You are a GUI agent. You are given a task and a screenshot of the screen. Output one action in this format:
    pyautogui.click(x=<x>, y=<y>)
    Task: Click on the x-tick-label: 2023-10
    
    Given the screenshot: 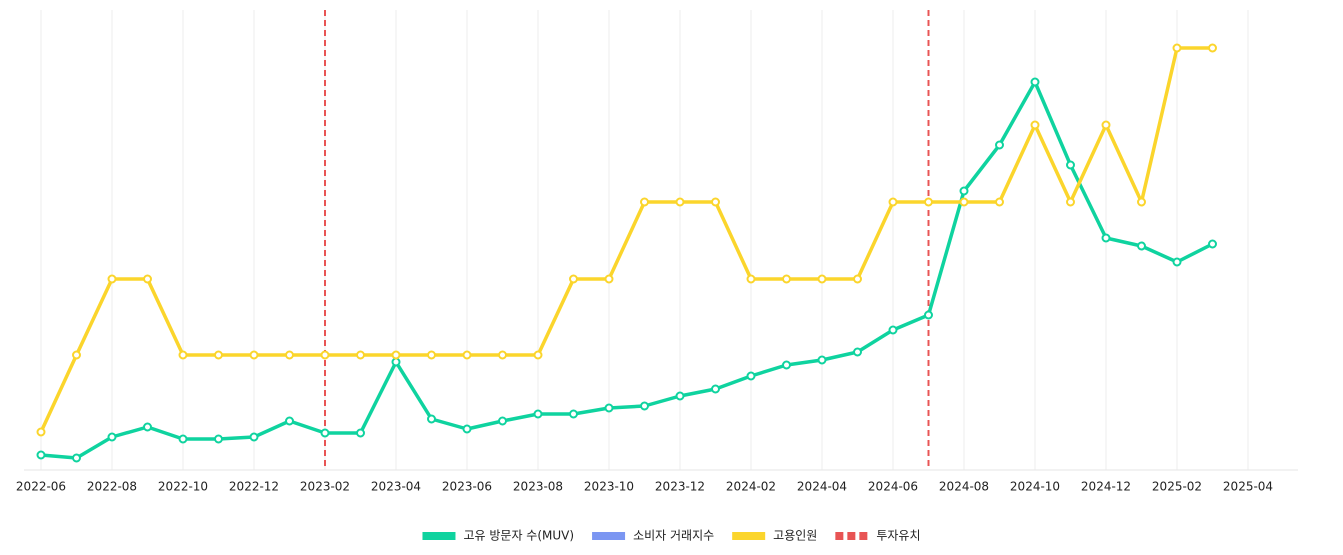 What is the action you would take?
    pyautogui.click(x=609, y=487)
    